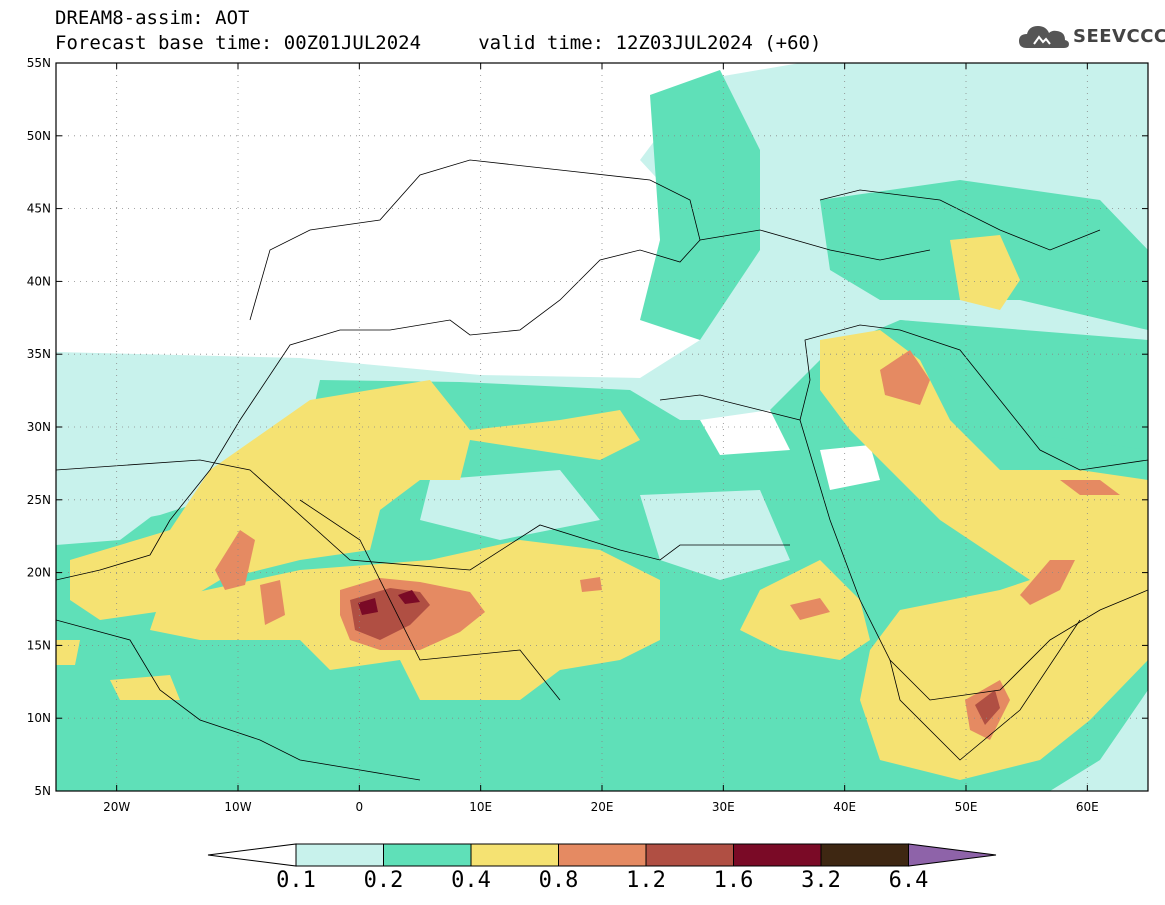 The width and height of the screenshot is (1165, 905). Describe the element at coordinates (39, 573) in the screenshot. I see `lat-label: 20N` at that location.